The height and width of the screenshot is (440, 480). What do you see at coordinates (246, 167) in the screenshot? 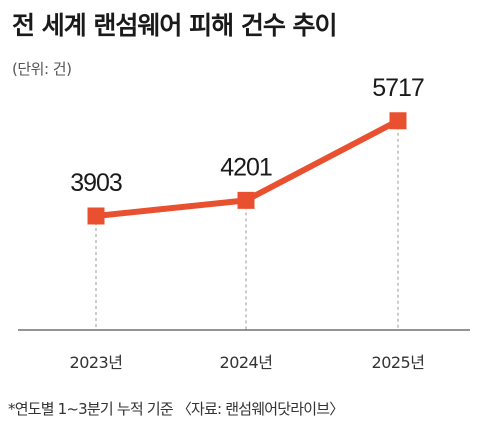
I see `data-label: 4201` at bounding box center [246, 167].